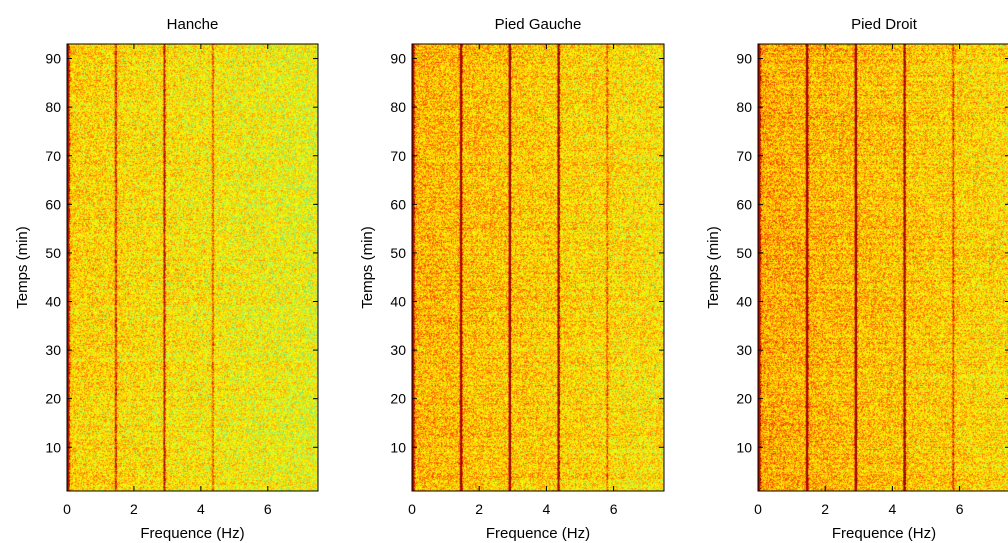  I want to click on panel-title: Pied Gauche, so click(538, 24).